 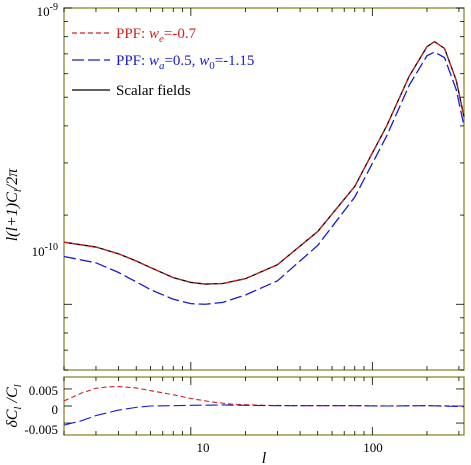 What do you see at coordinates (153, 91) in the screenshot?
I see `legend-label-scalar-fields: Scalar fields` at bounding box center [153, 91].